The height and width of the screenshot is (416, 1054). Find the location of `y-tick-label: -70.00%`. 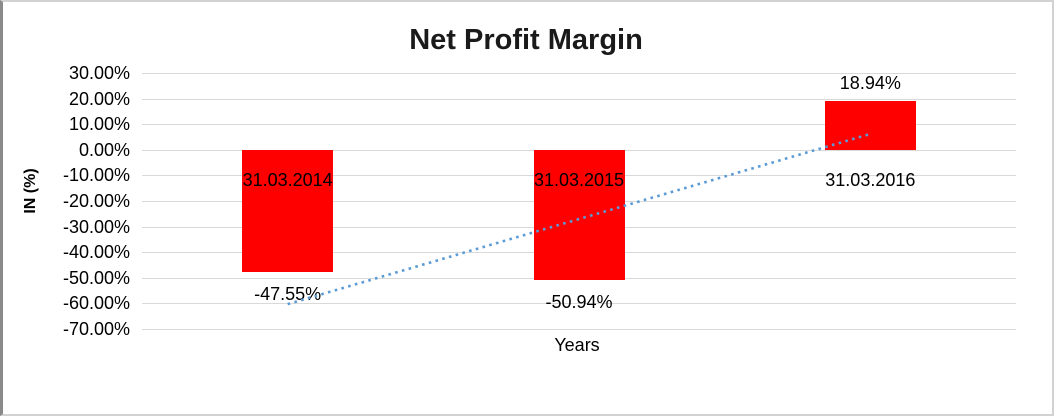

y-tick-label: -70.00% is located at coordinates (96, 329).